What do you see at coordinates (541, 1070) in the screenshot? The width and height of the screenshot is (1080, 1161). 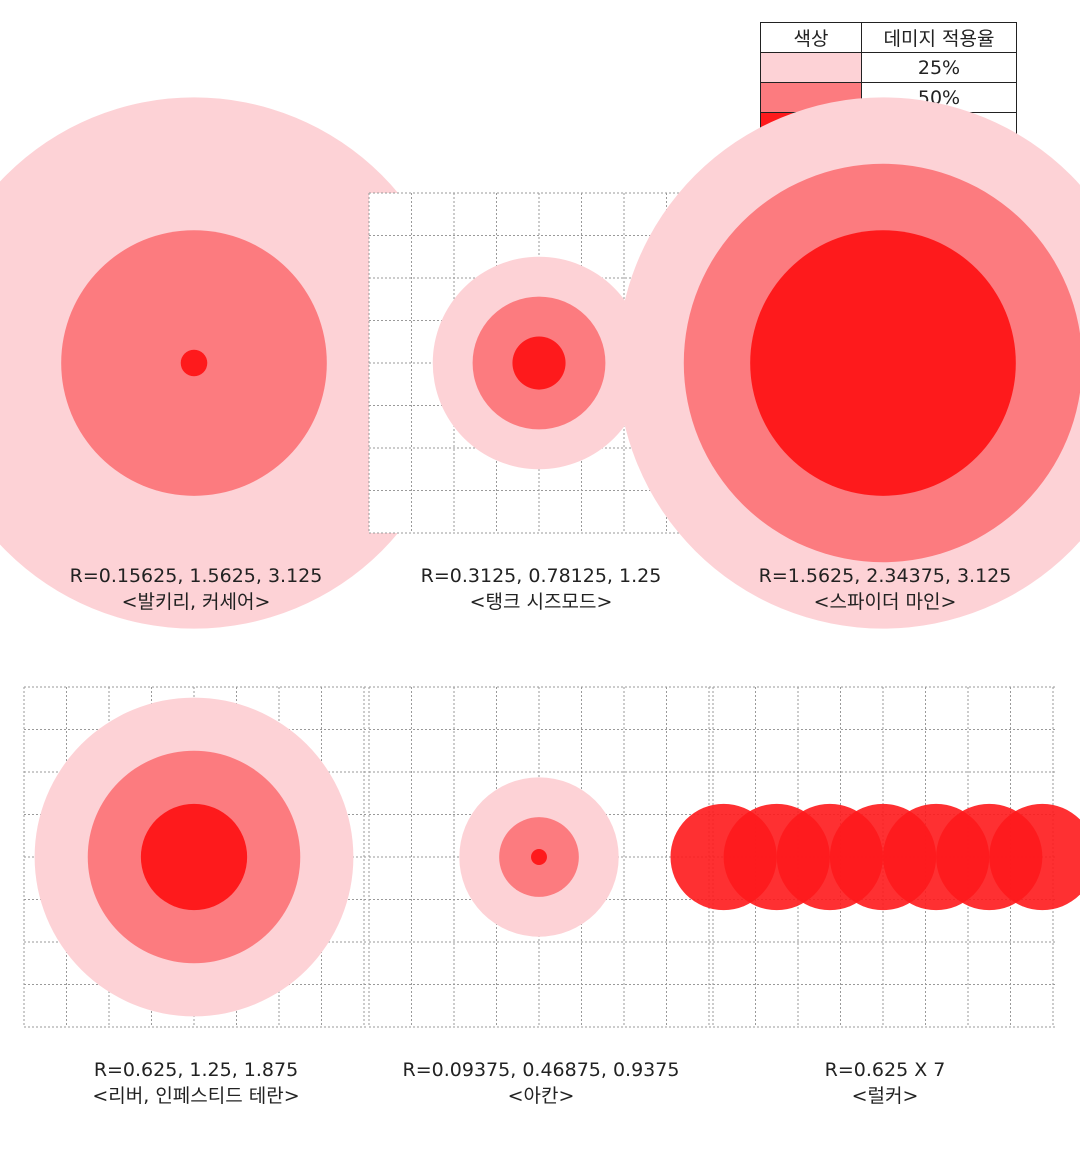 I see `panel-5-radii: R=0.09375, 0.46875, 0.9375` at bounding box center [541, 1070].